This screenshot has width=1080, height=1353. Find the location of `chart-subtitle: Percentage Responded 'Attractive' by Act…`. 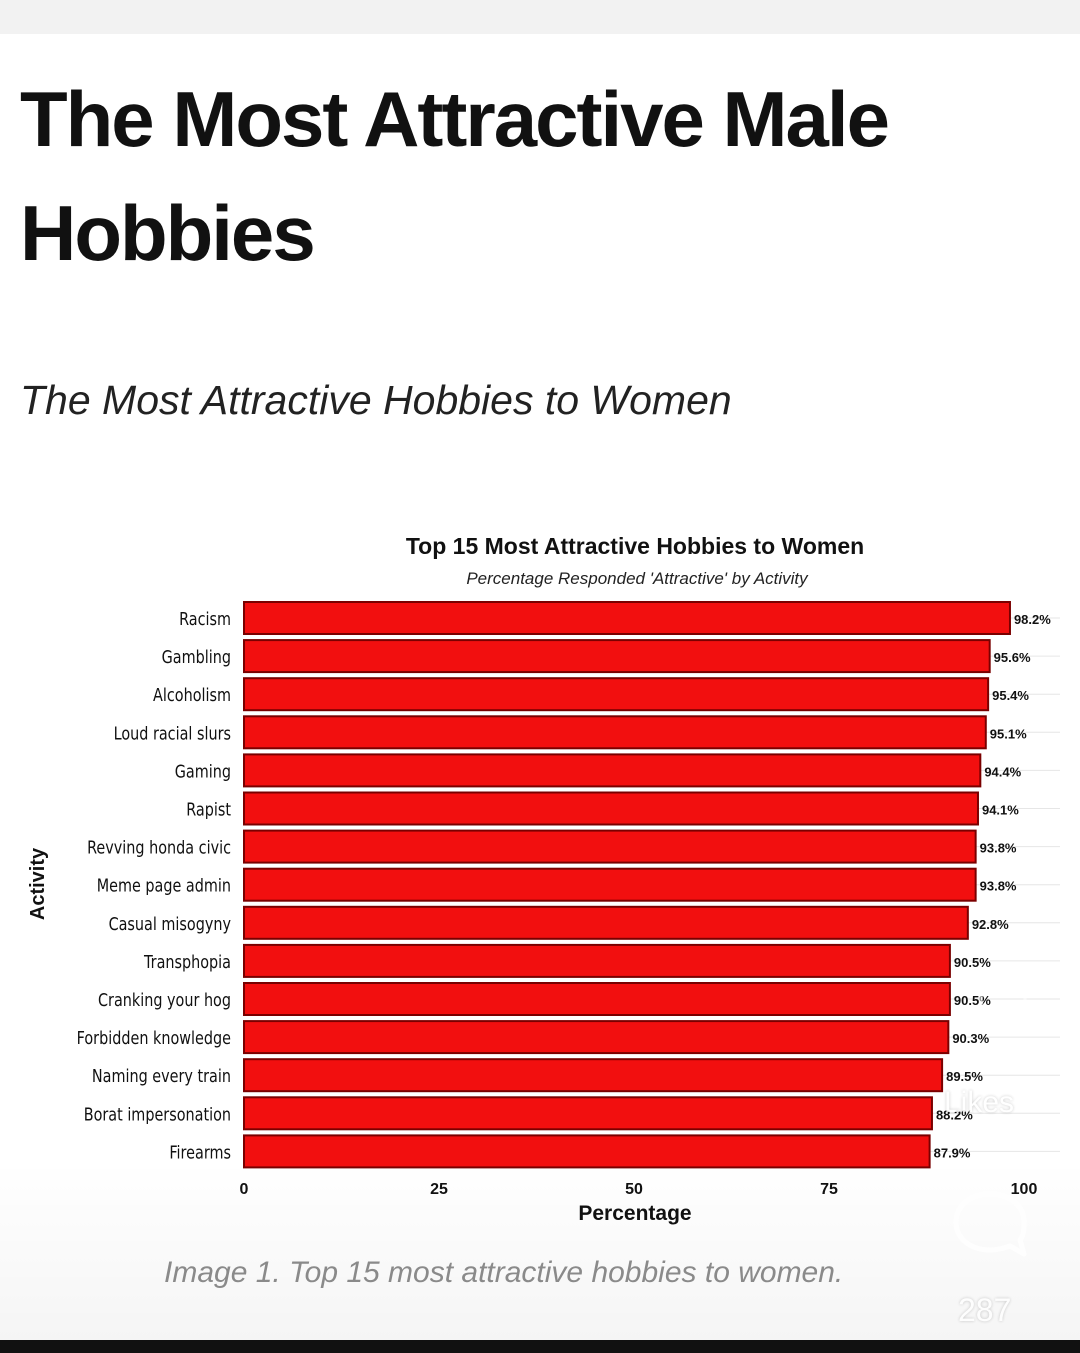

chart-subtitle: Percentage Responded 'Attractive' by Act… is located at coordinates (637, 578).